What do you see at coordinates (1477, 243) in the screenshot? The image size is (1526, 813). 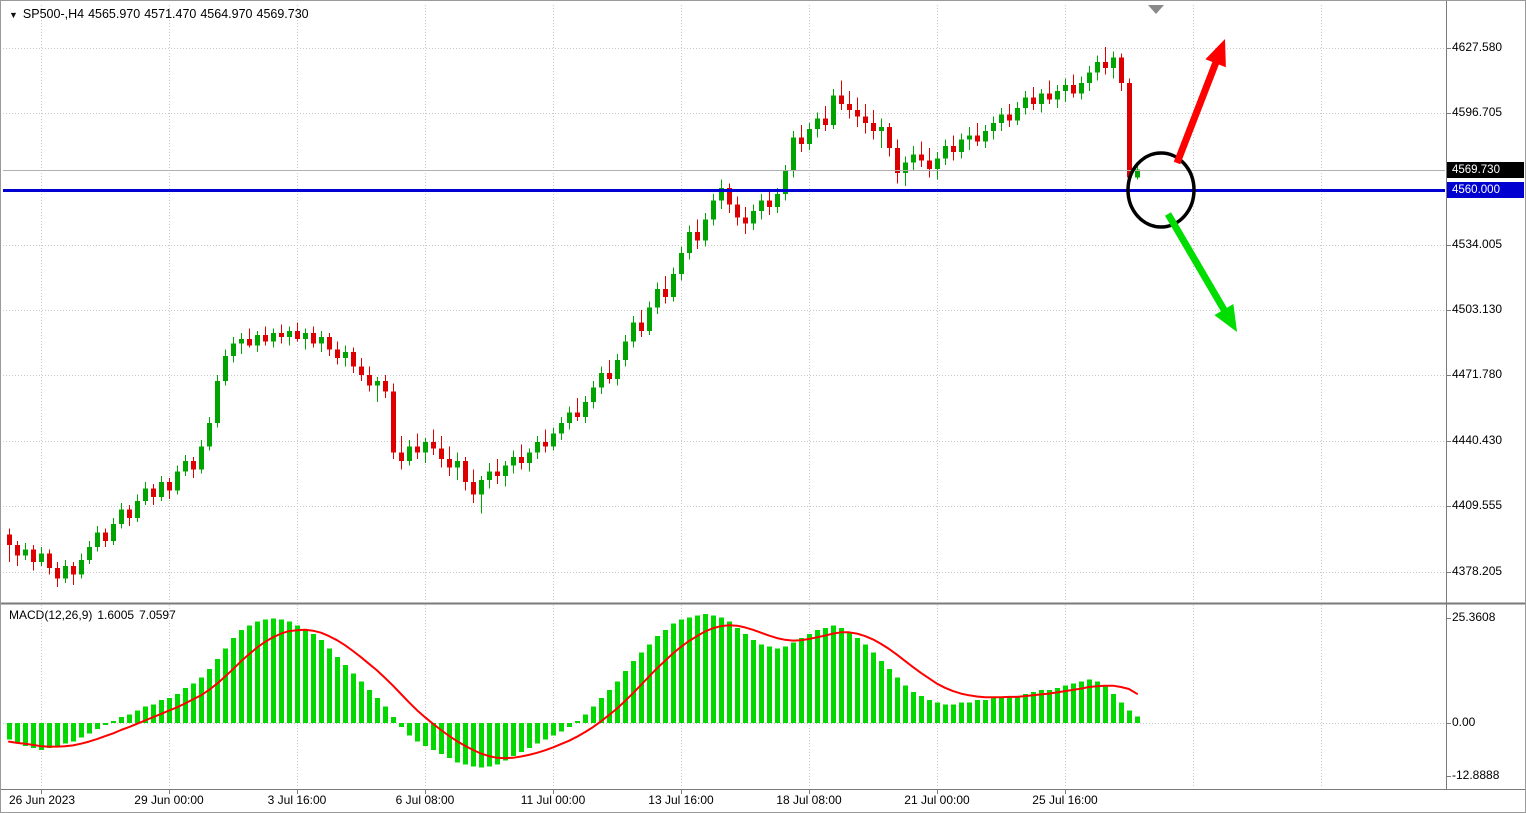 I see `price-tick-label: 4534.005` at bounding box center [1477, 243].